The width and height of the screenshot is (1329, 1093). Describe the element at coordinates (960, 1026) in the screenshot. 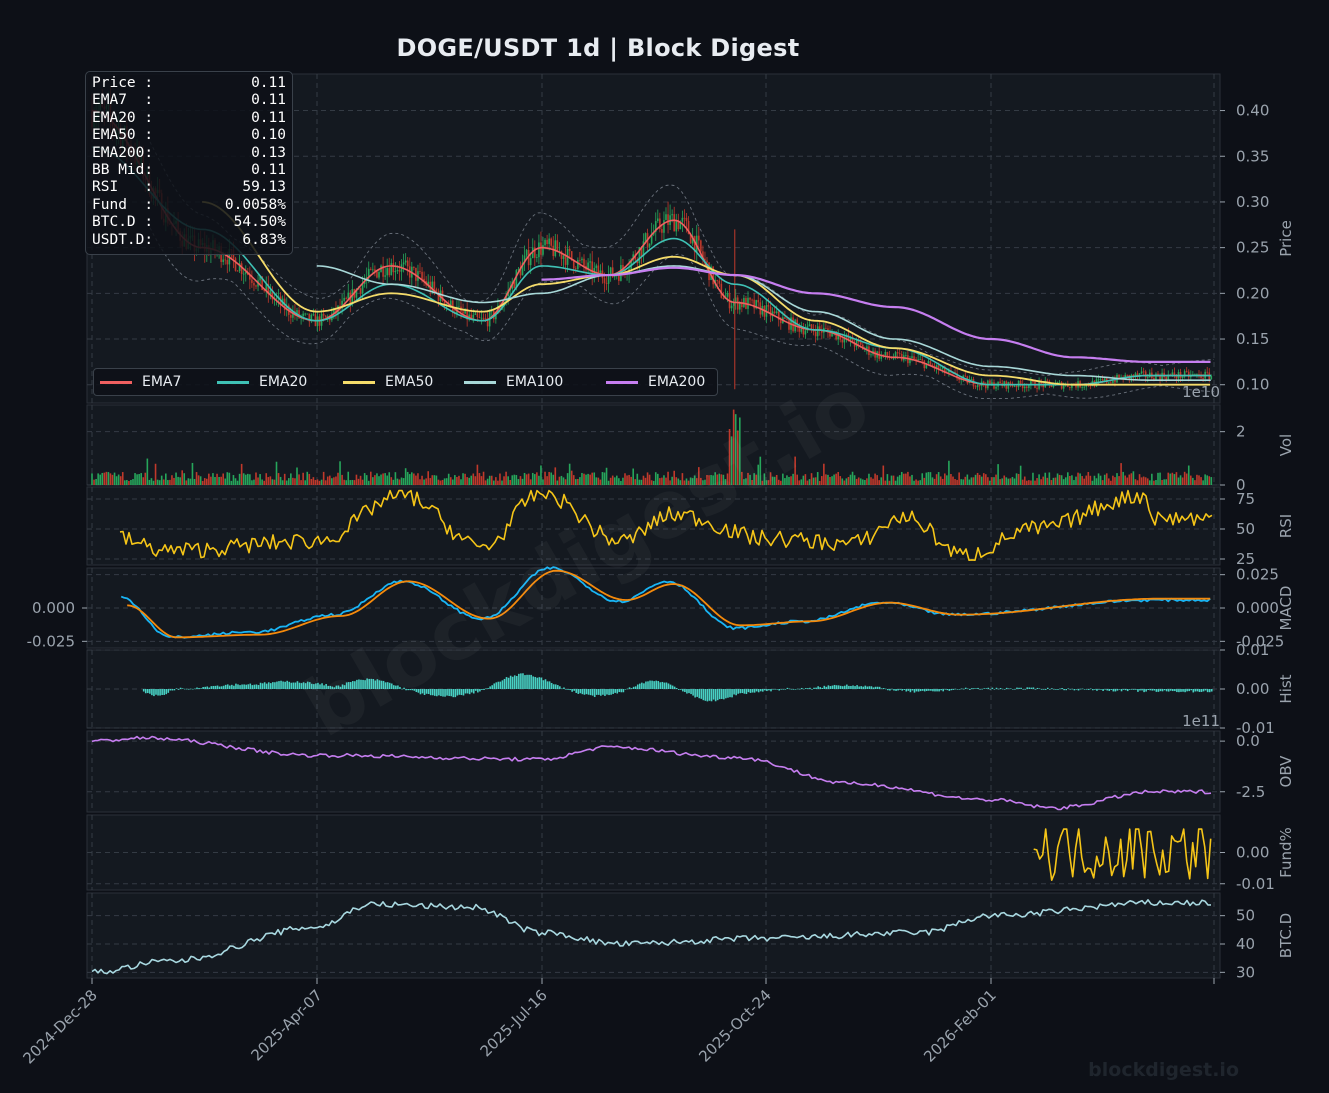

I see `xtick-label: 2026-Feb-01` at that location.